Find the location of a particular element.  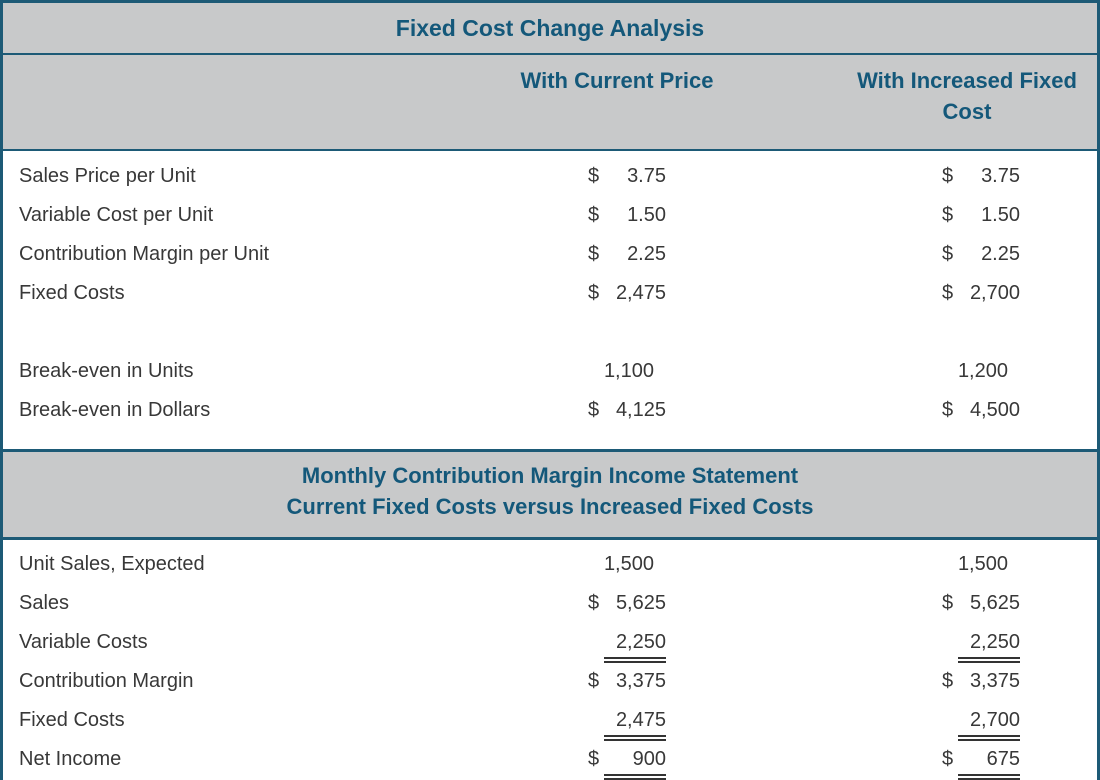

table-row: Variable Cost per Unit $1.50 $1.50 is located at coordinates (550, 216).